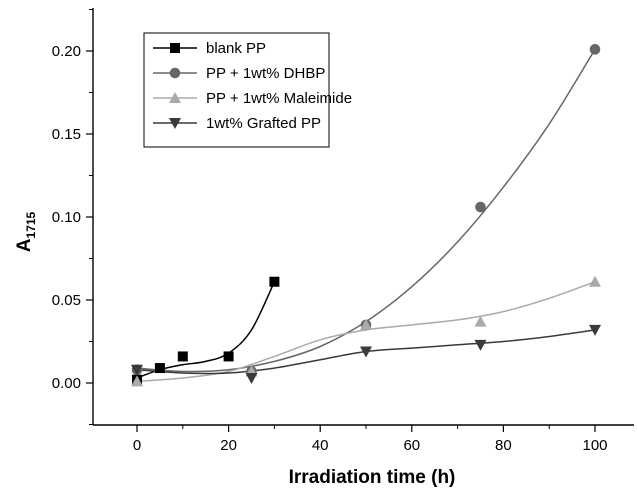 The height and width of the screenshot is (488, 638). I want to click on y-axis-title-subscript: 1715, so click(31, 224).